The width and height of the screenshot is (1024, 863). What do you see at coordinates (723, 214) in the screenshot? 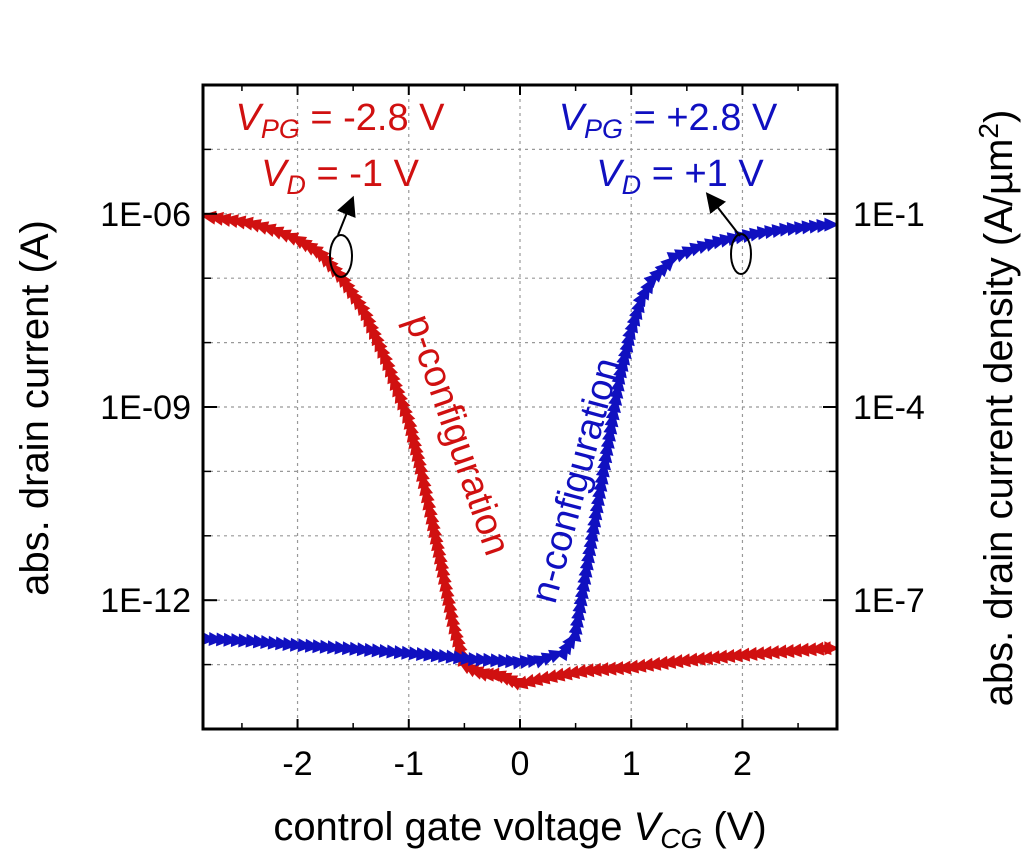
I see `n-arrow` at bounding box center [723, 214].